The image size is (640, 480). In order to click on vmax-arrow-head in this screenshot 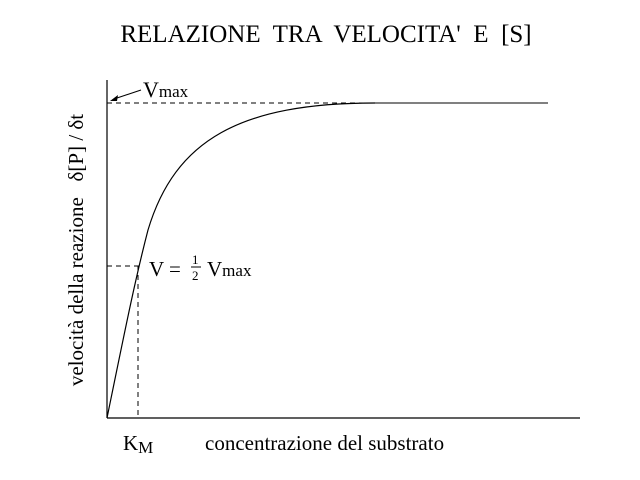, I will do `click(114, 98)`.